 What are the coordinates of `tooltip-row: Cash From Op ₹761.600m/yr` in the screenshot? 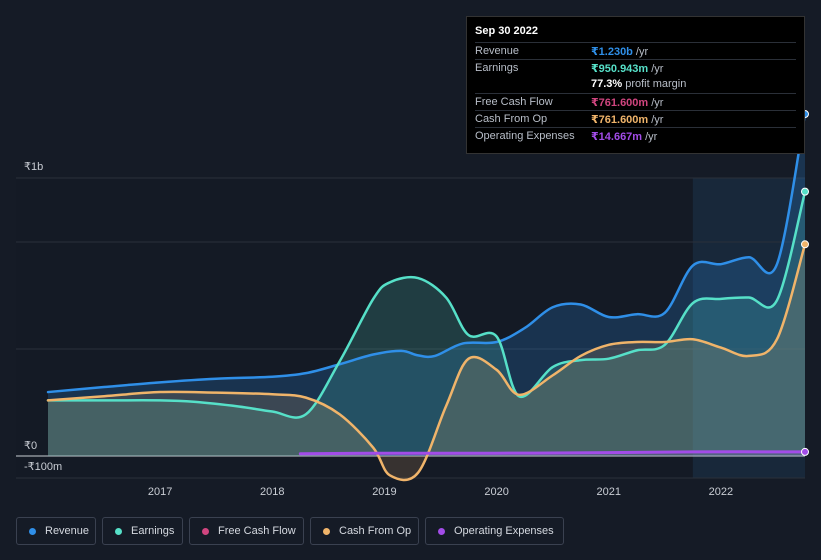 It's located at (635, 119).